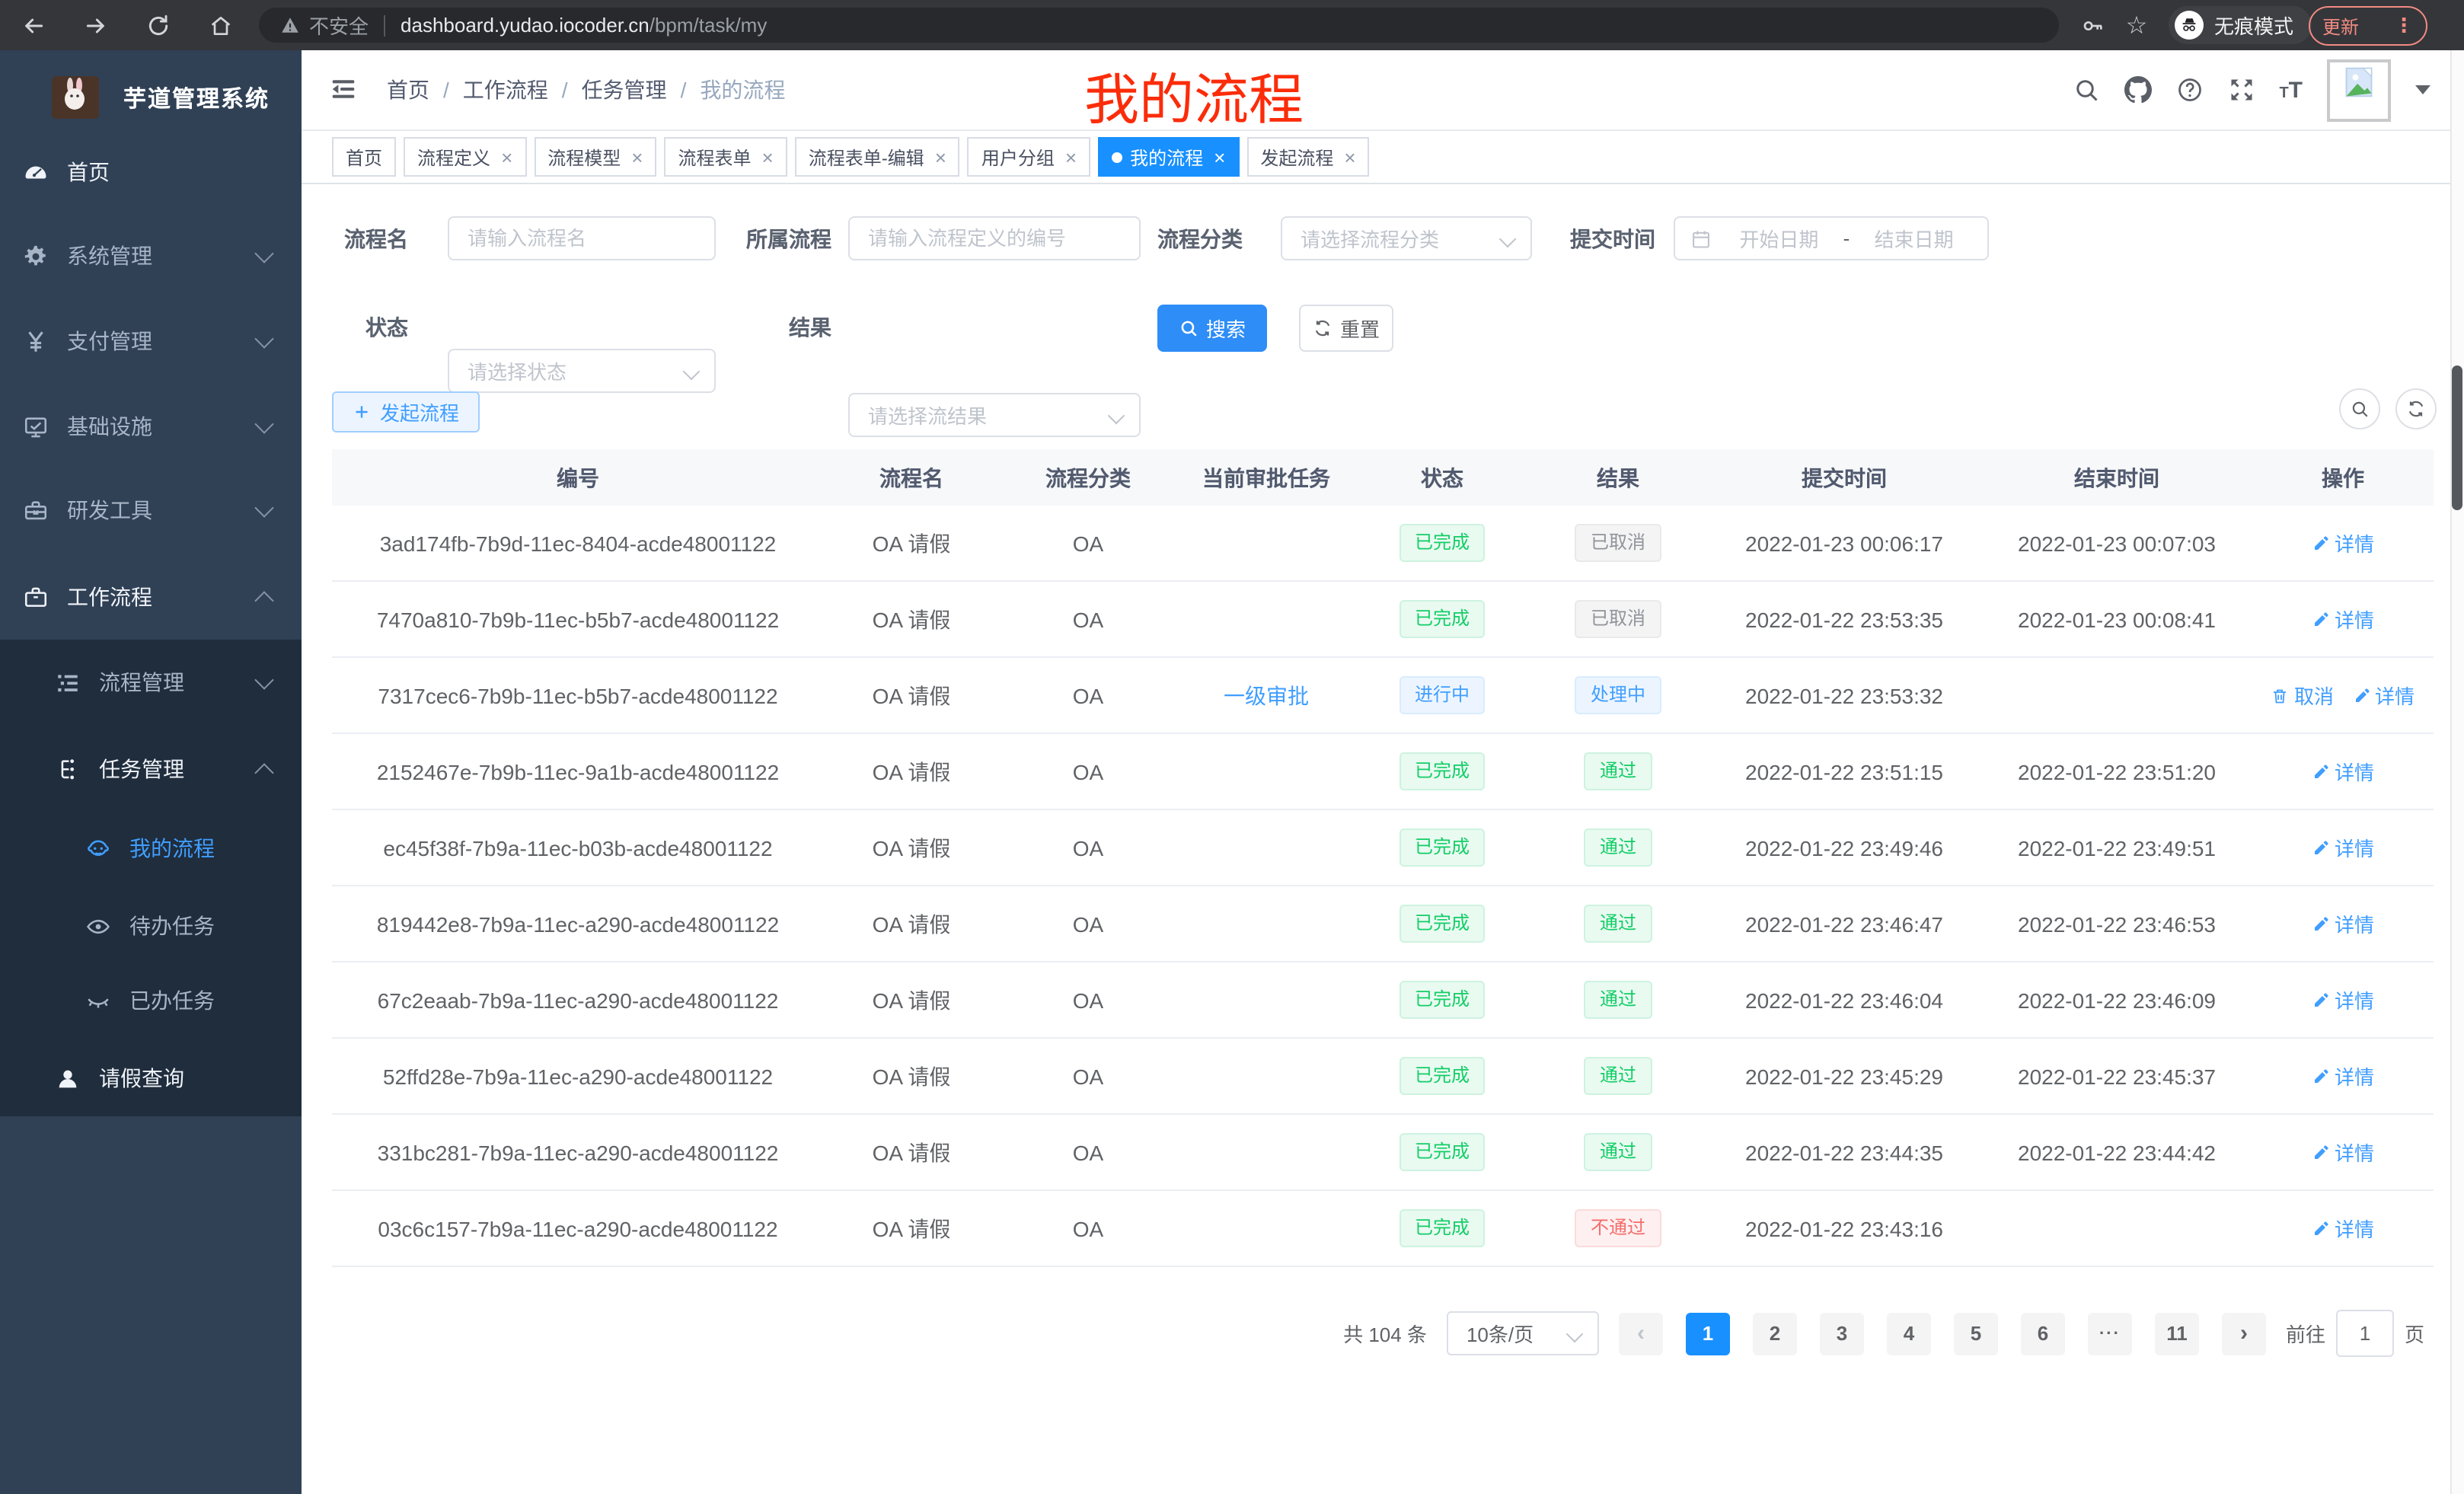  What do you see at coordinates (1908, 1333) in the screenshot?
I see `page-button-4: 4` at bounding box center [1908, 1333].